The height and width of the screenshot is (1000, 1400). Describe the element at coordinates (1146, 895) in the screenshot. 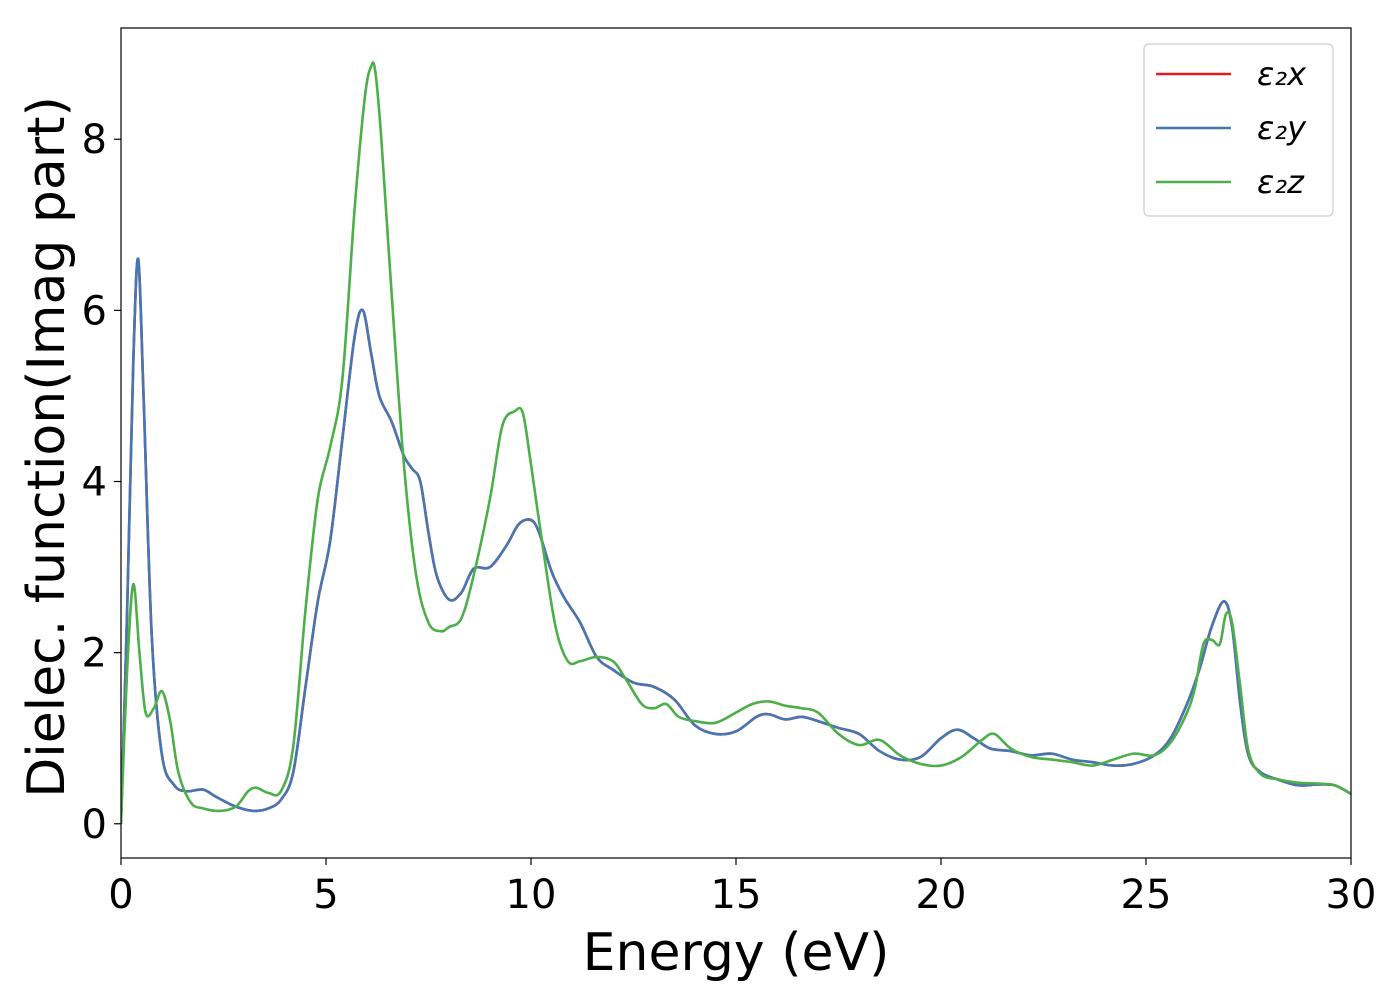

I see `x-tick-label: 25` at that location.